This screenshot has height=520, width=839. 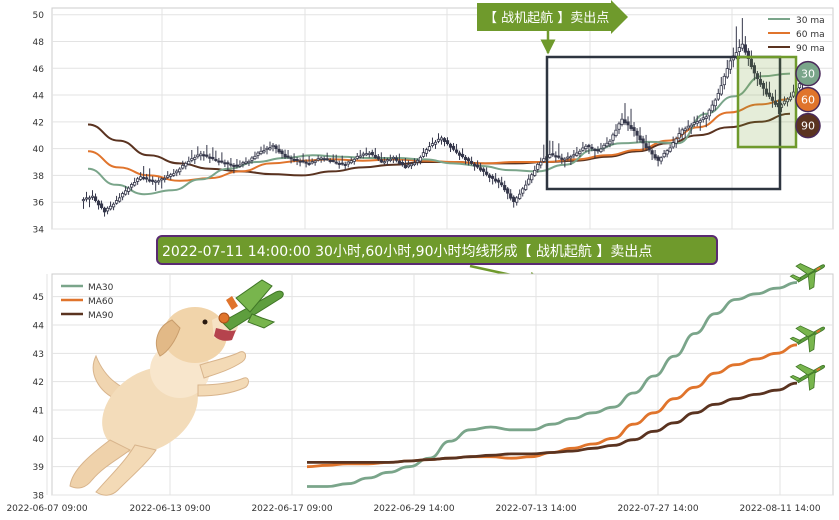 What do you see at coordinates (39, 440) in the screenshot?
I see `bottom-y-tick-label: 40` at bounding box center [39, 440].